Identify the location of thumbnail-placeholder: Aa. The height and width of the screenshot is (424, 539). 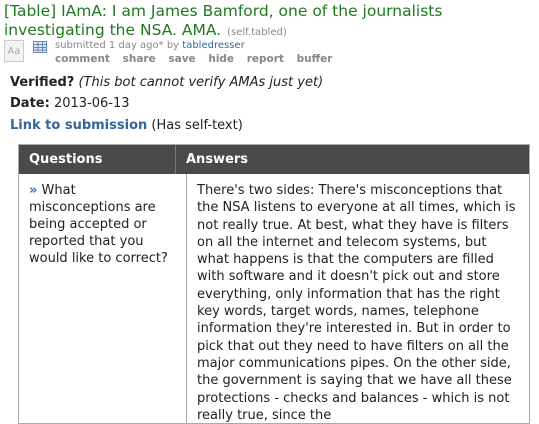
(14, 51).